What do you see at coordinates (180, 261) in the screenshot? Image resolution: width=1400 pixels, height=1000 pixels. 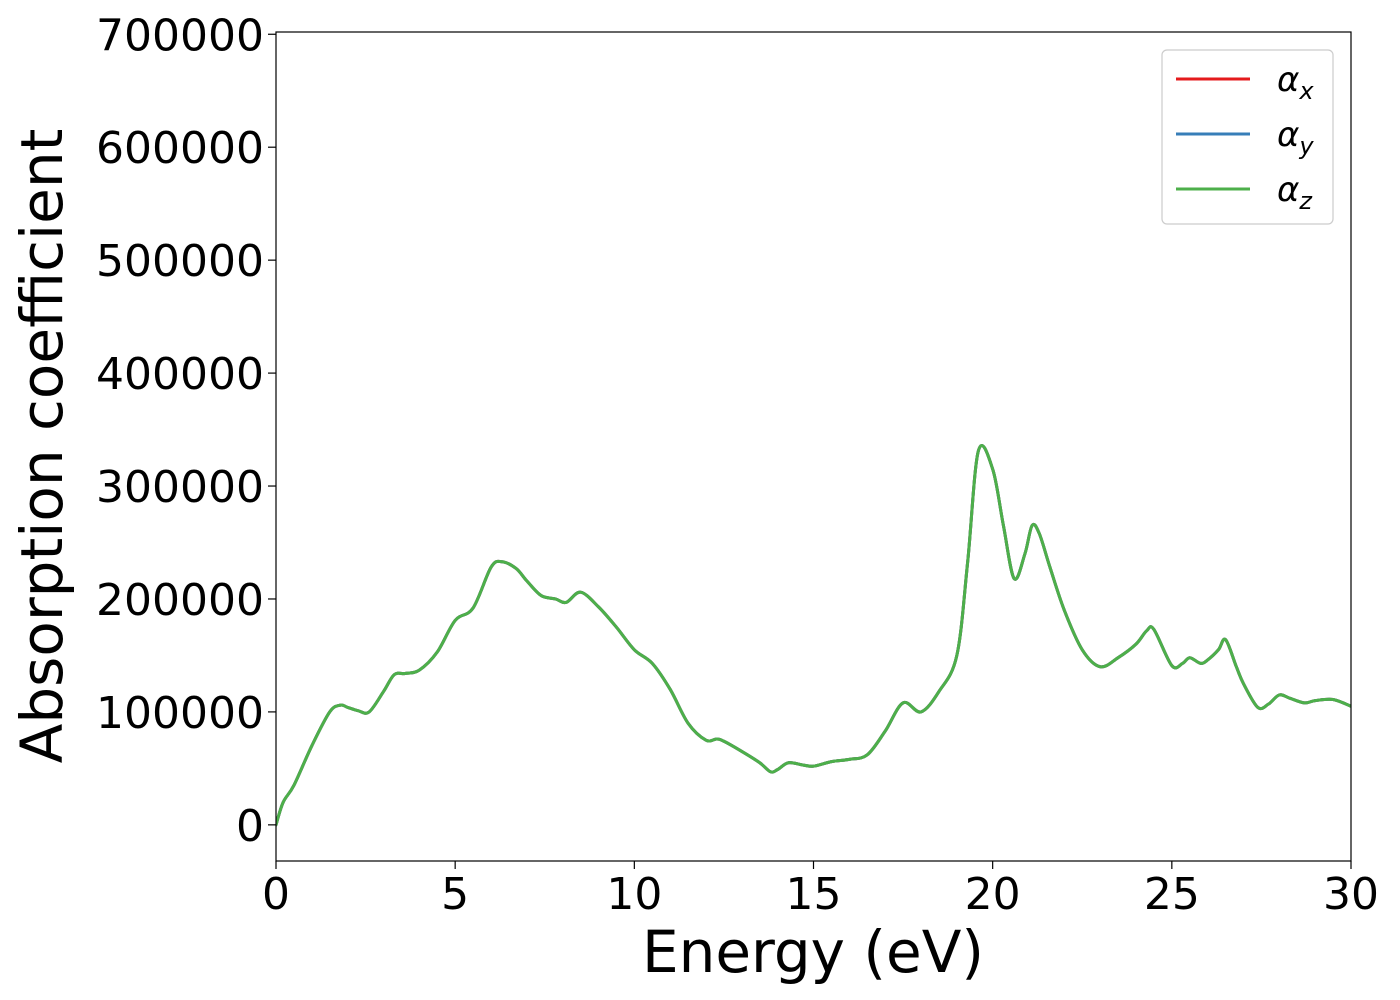 I see `y-tick-label: 500000` at bounding box center [180, 261].